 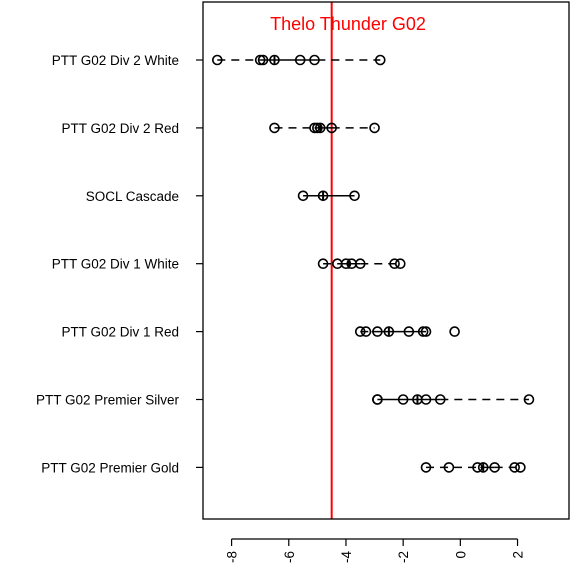 I want to click on category-label: PTT G02 Div 1 Red, so click(x=120, y=332).